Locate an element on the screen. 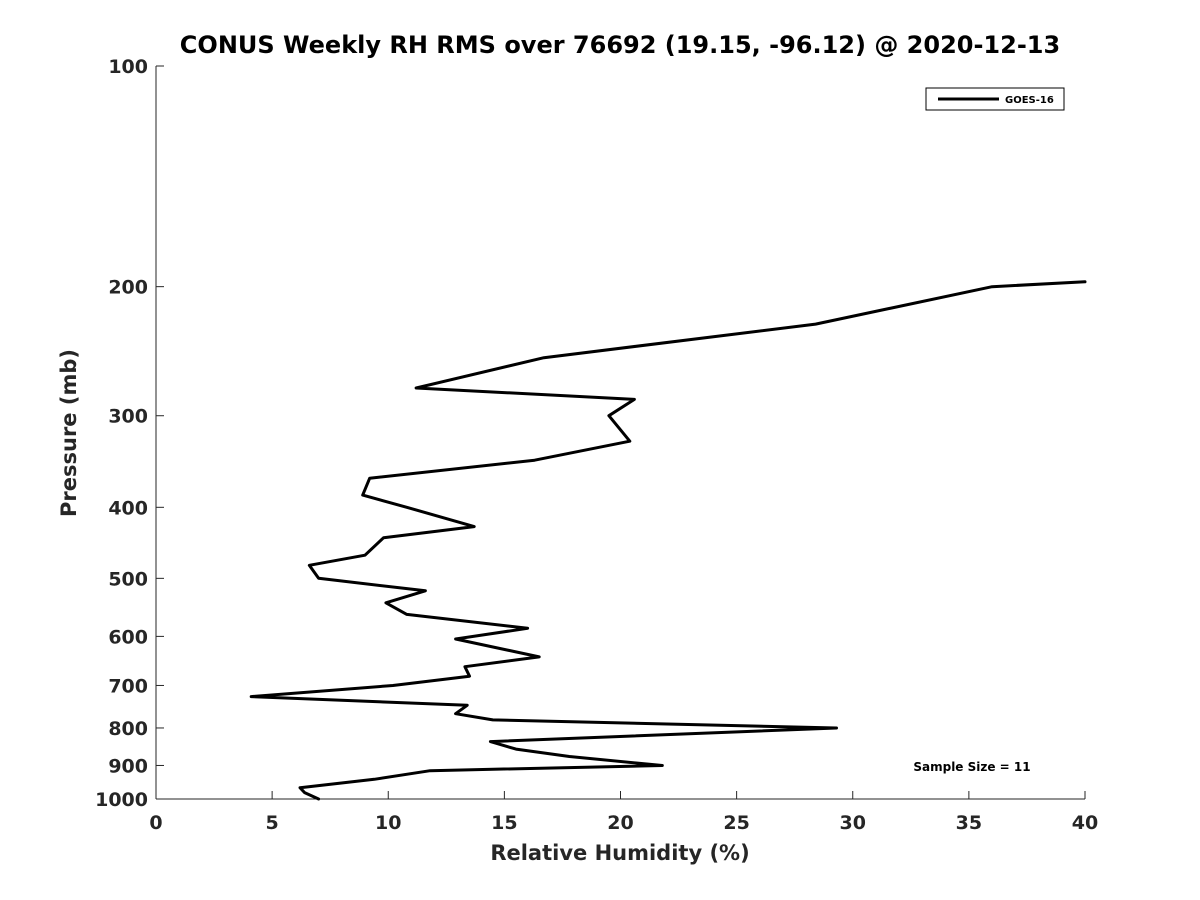  y-tick-label: 1000 is located at coordinates (121, 800).